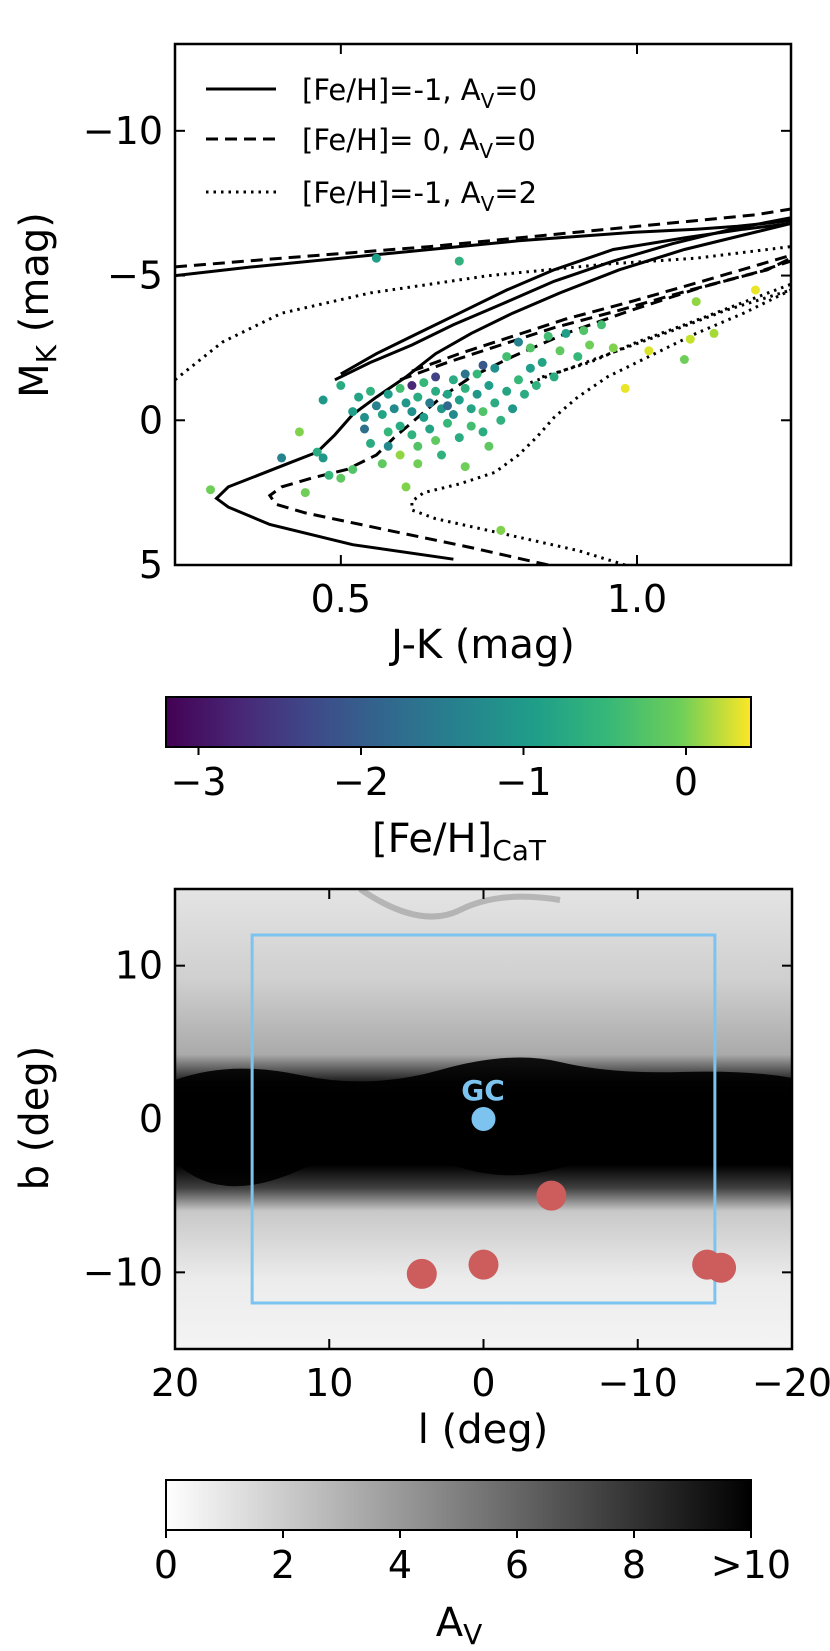  Describe the element at coordinates (791, 1383) in the screenshot. I see `map-x-tick-label: −20` at that location.